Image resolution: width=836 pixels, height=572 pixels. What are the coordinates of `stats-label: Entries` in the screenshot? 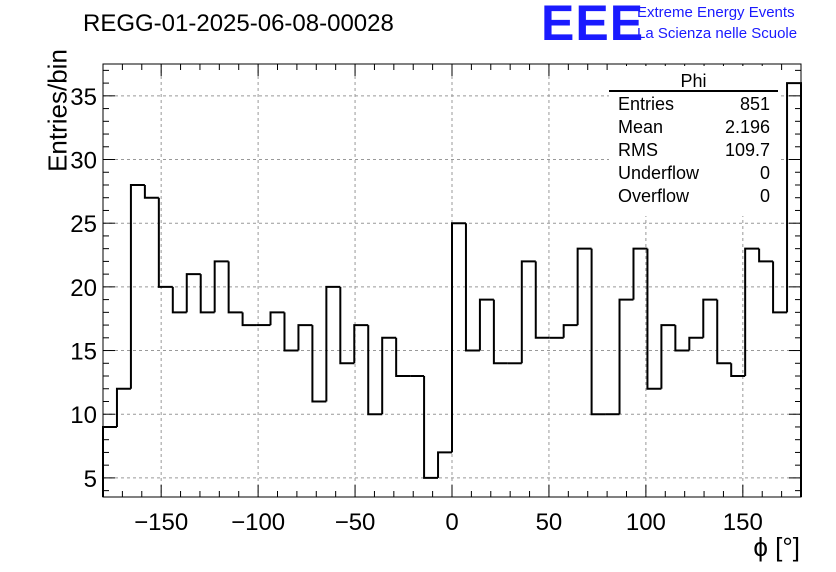 It's located at (646, 104).